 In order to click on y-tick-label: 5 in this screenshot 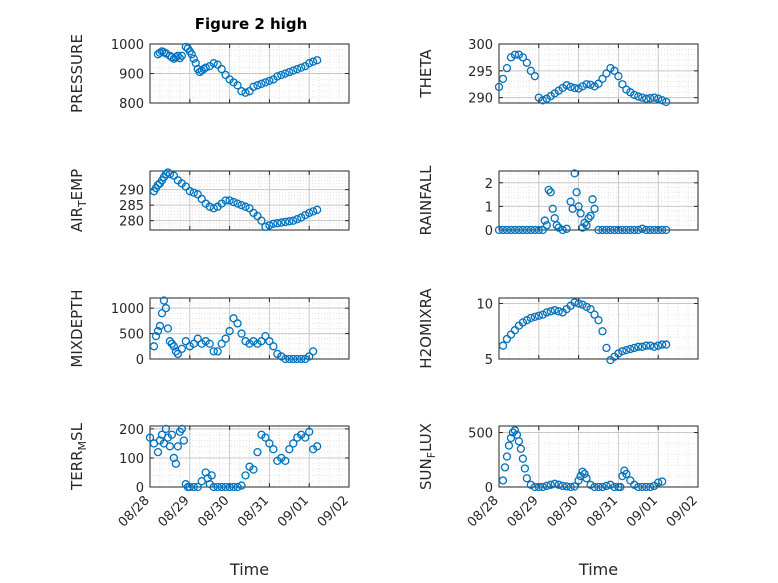, I will do `click(489, 360)`.